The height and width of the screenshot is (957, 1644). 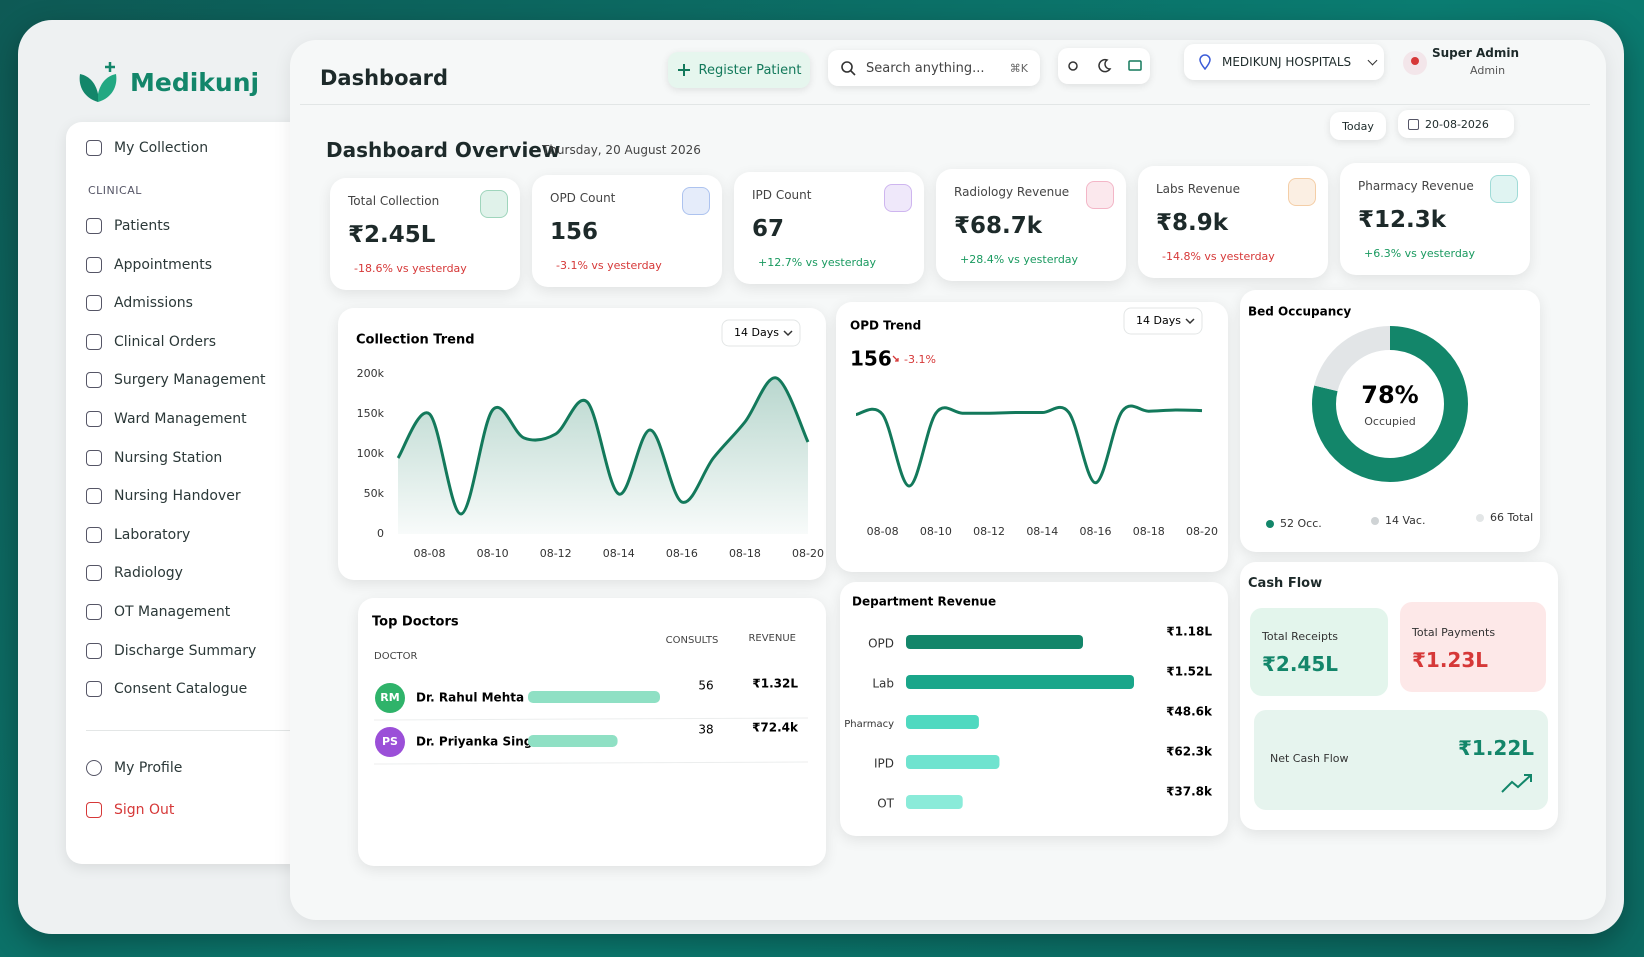 What do you see at coordinates (1390, 404) in the screenshot?
I see `donut-segment` at bounding box center [1390, 404].